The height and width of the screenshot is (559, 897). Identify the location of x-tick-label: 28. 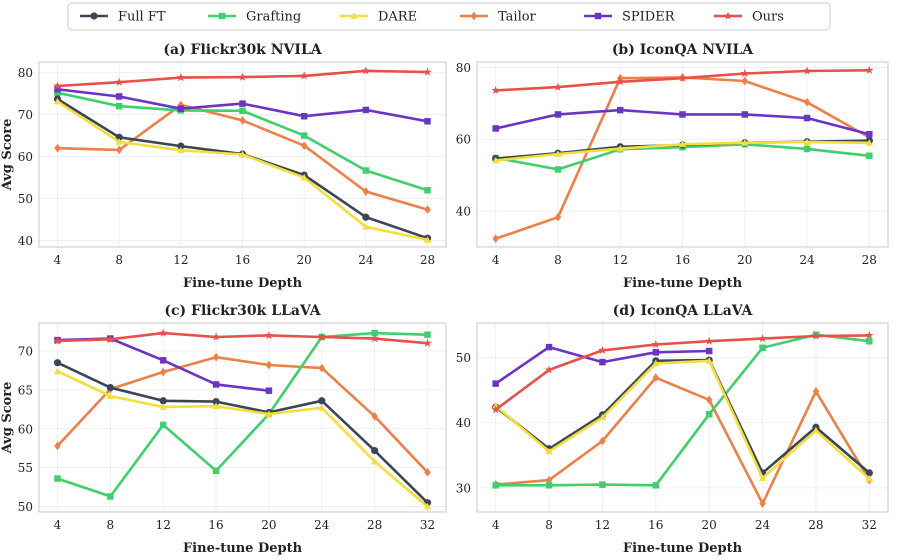
(815, 525).